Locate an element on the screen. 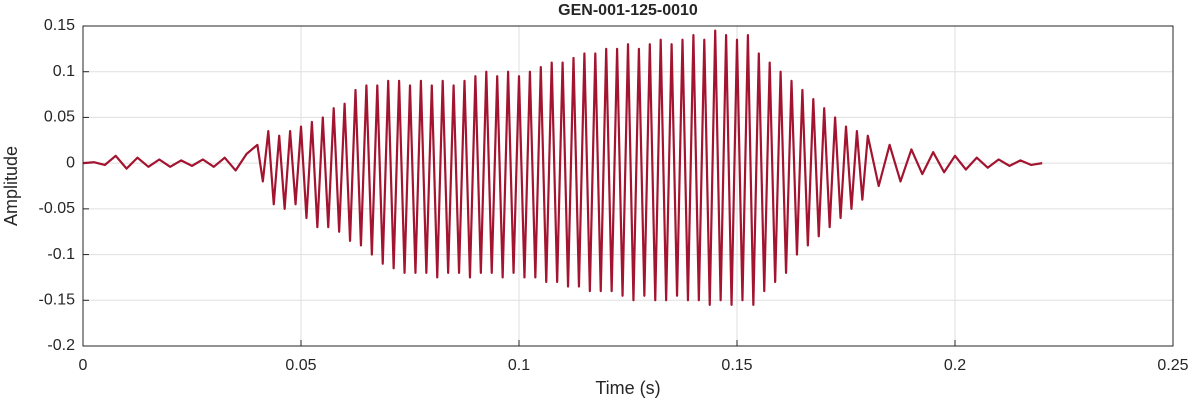  y-tick-label: -0.15 is located at coordinates (57, 300).